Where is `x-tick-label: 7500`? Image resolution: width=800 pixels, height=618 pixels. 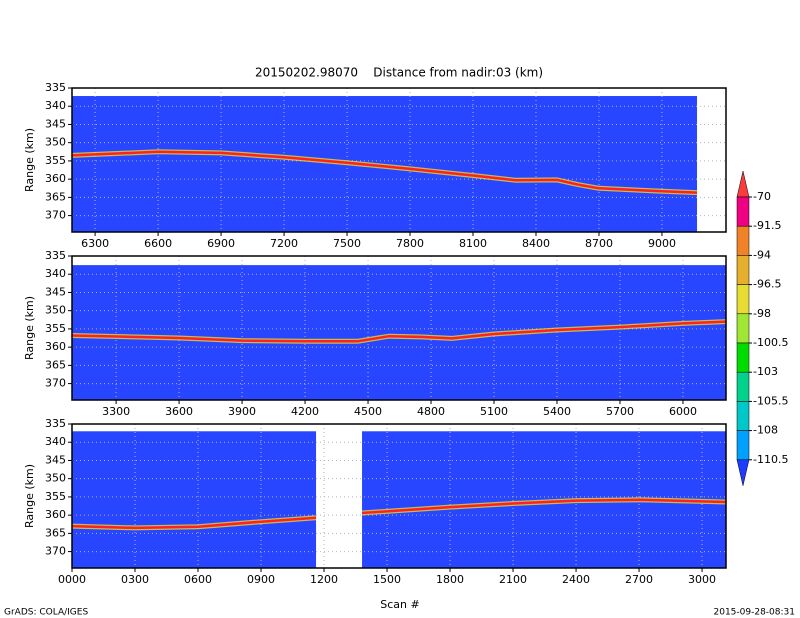
x-tick-label: 7500 is located at coordinates (347, 243).